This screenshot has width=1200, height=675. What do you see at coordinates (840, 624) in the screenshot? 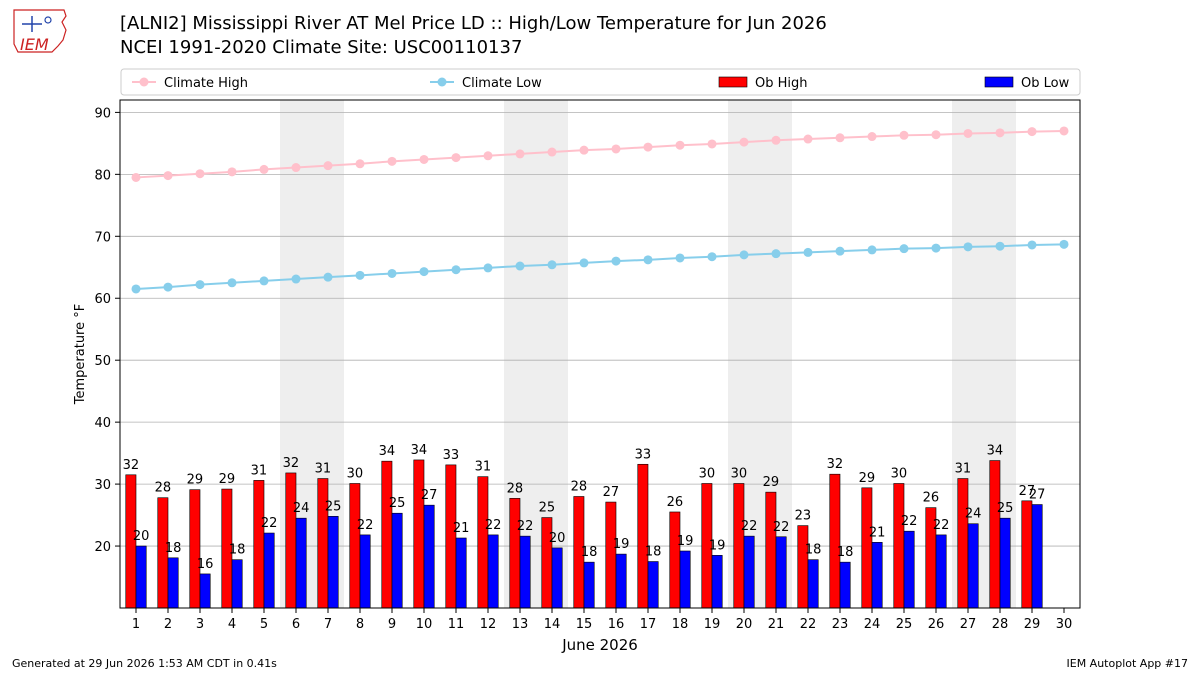
I see `x-tick-label: 23` at bounding box center [840, 624].